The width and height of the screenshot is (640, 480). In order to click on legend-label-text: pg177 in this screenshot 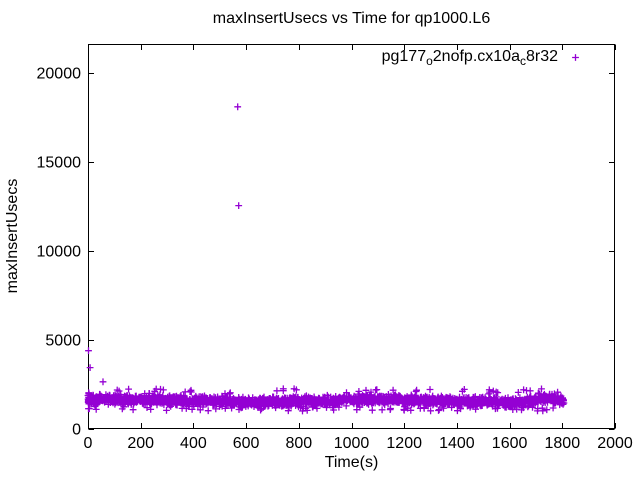, I will do `click(404, 56)`.